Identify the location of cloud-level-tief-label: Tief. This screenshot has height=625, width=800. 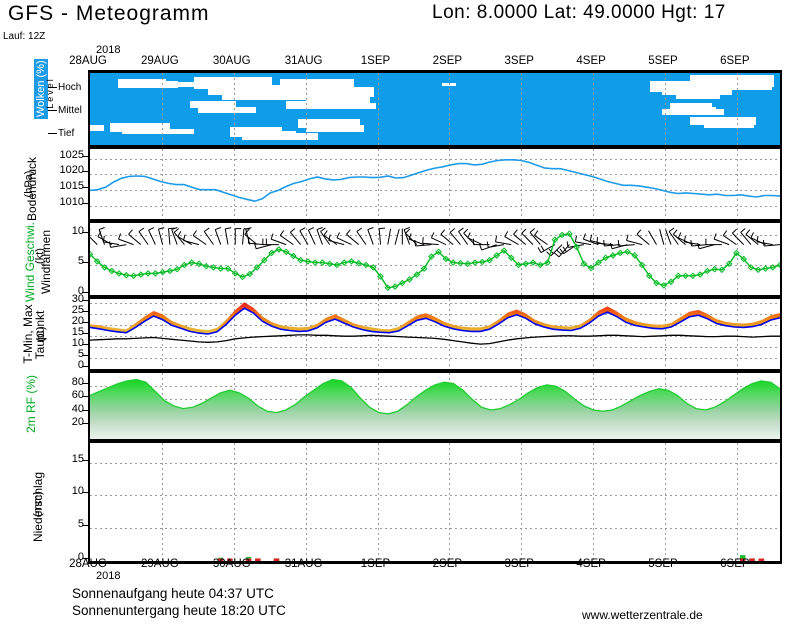
(66, 133).